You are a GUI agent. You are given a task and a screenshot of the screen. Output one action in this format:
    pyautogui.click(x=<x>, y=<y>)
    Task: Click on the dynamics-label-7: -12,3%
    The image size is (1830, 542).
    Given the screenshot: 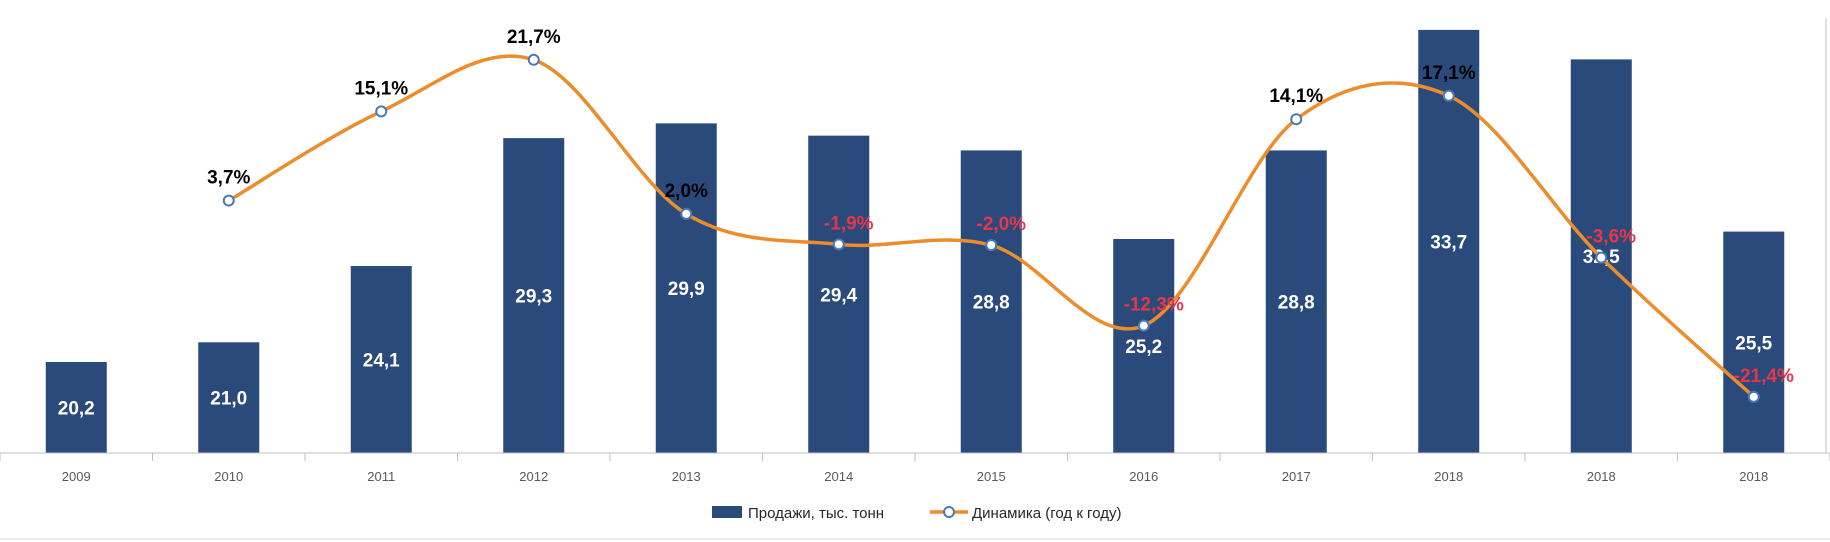 What is the action you would take?
    pyautogui.click(x=1154, y=305)
    